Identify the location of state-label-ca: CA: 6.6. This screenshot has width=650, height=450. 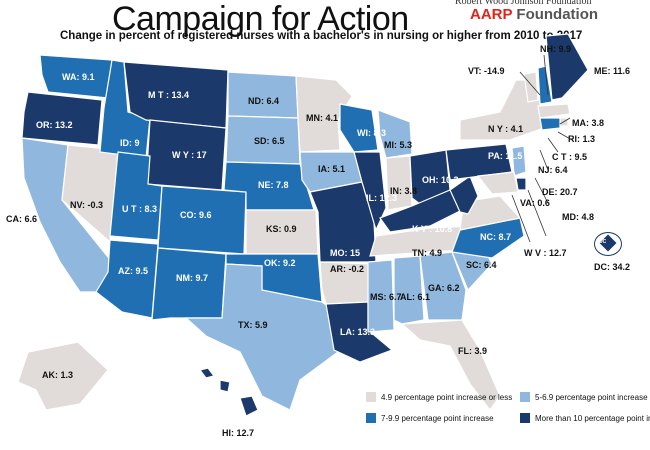
(22, 219).